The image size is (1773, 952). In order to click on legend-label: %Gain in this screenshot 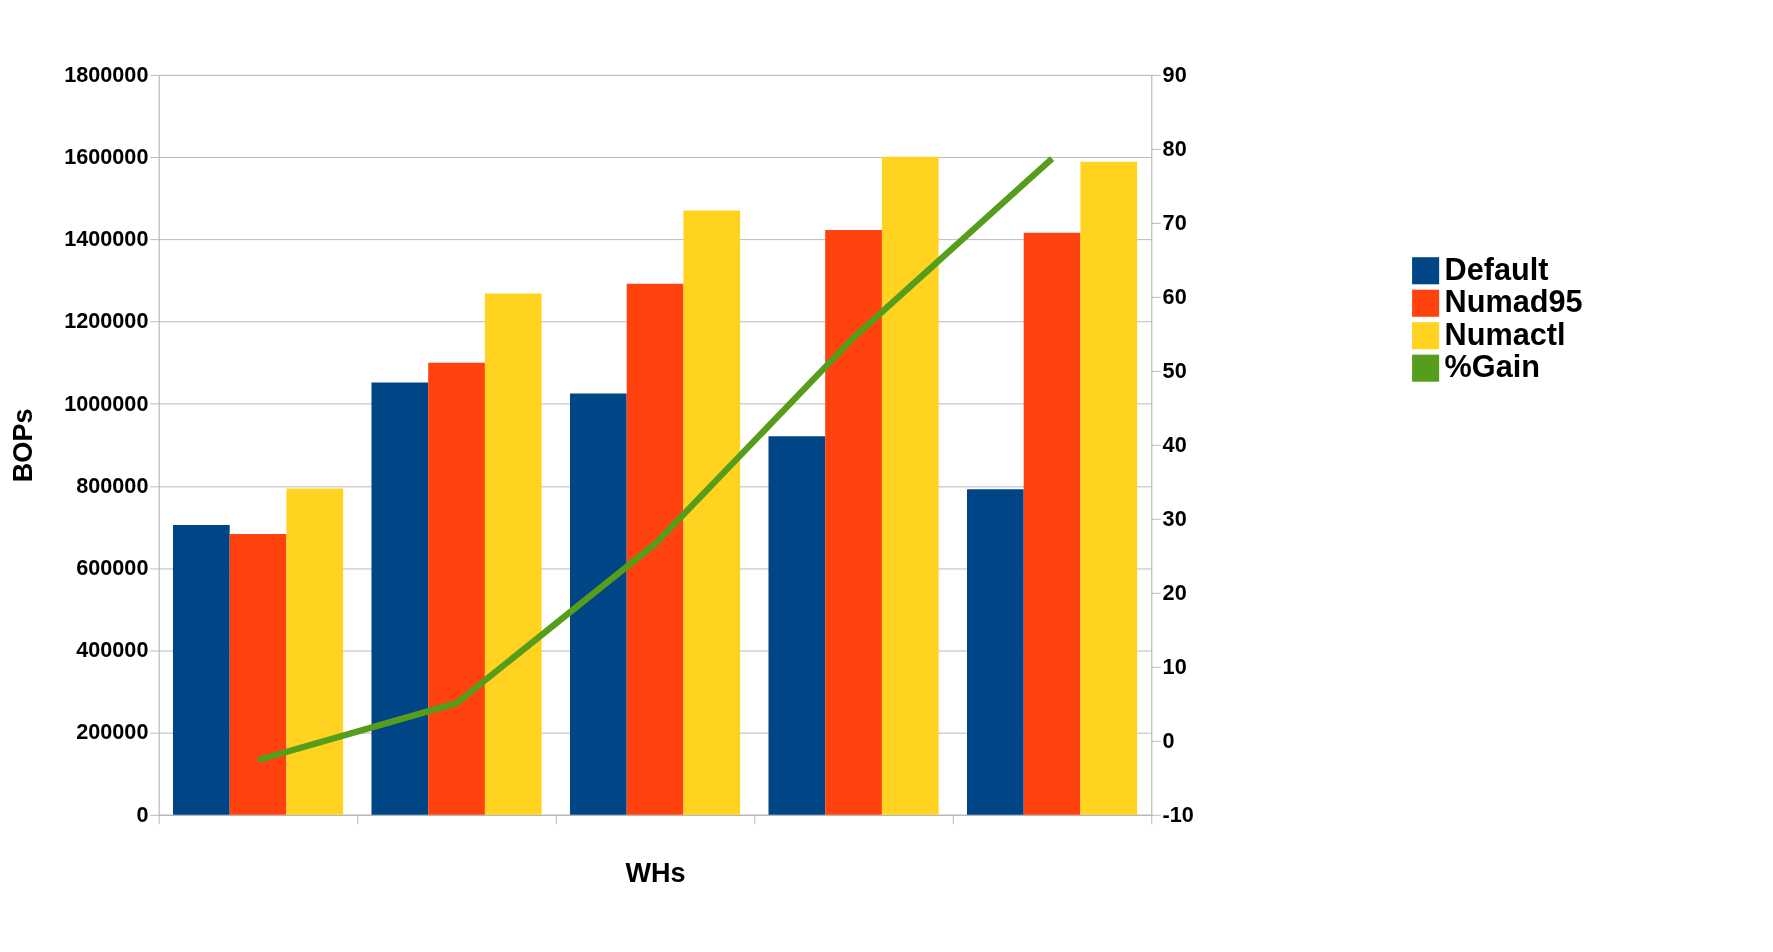, I will do `click(1492, 366)`.